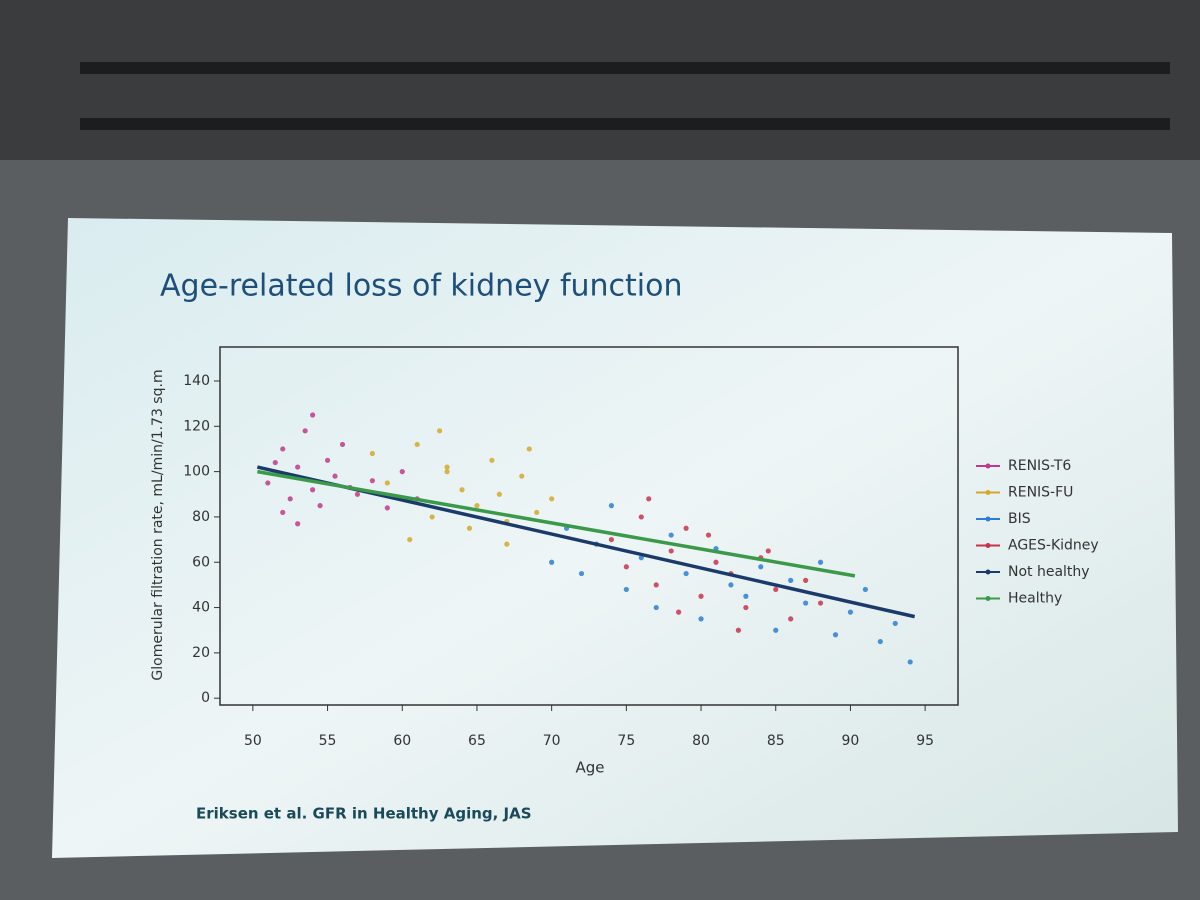 This screenshot has height=900, width=1200. What do you see at coordinates (701, 741) in the screenshot?
I see `x-tick-label: 80` at bounding box center [701, 741].